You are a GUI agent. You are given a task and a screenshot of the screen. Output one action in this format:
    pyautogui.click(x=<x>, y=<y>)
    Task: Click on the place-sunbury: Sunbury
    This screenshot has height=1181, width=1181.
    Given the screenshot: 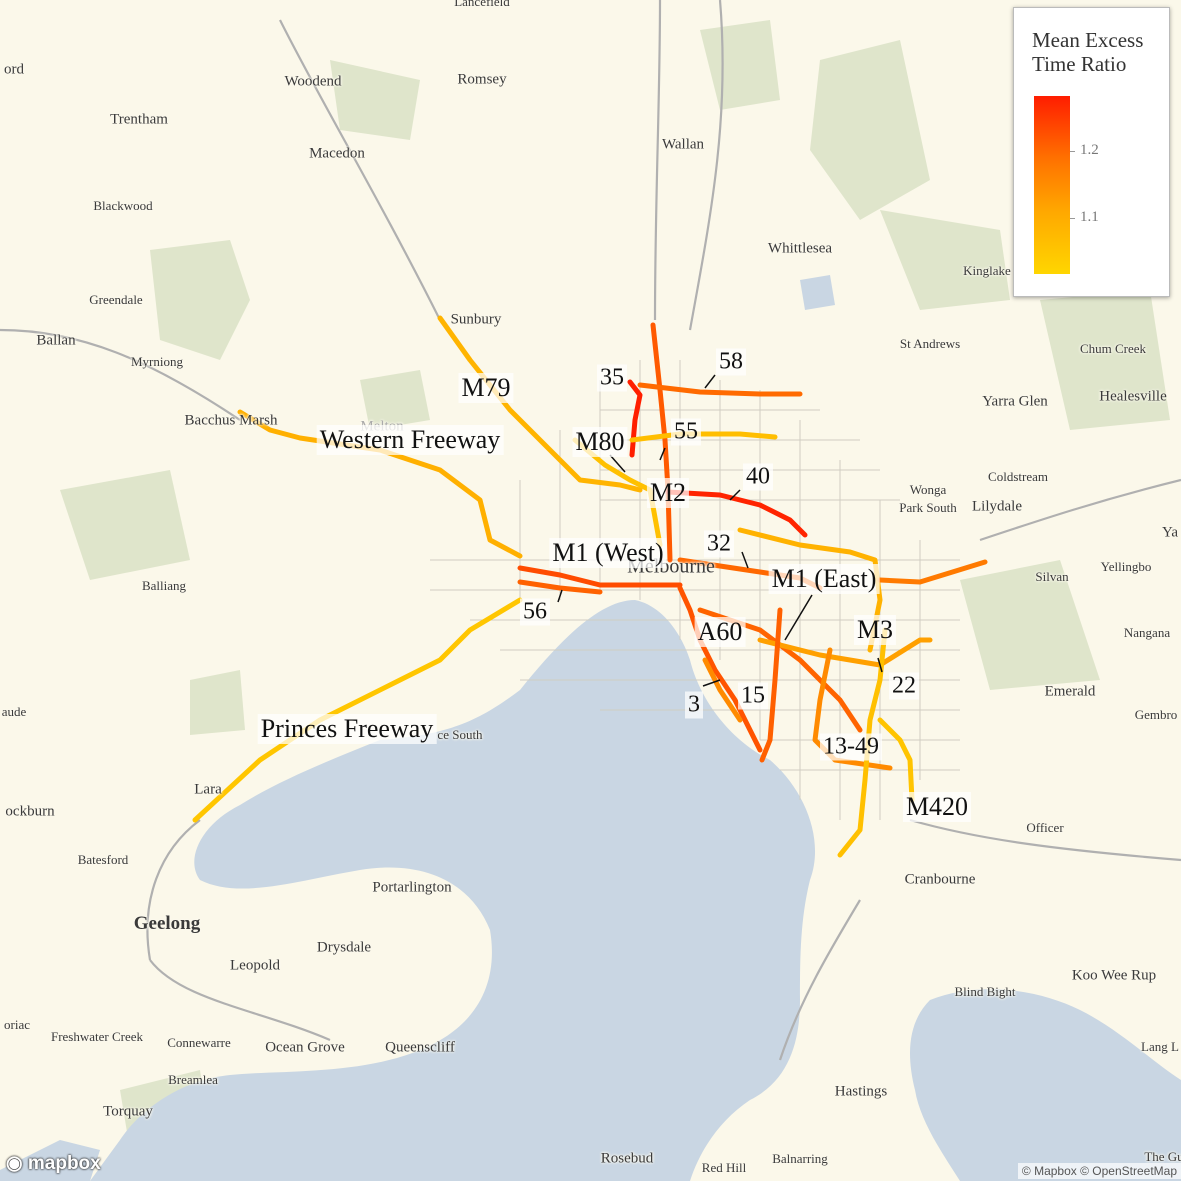 What is the action you would take?
    pyautogui.click(x=476, y=319)
    